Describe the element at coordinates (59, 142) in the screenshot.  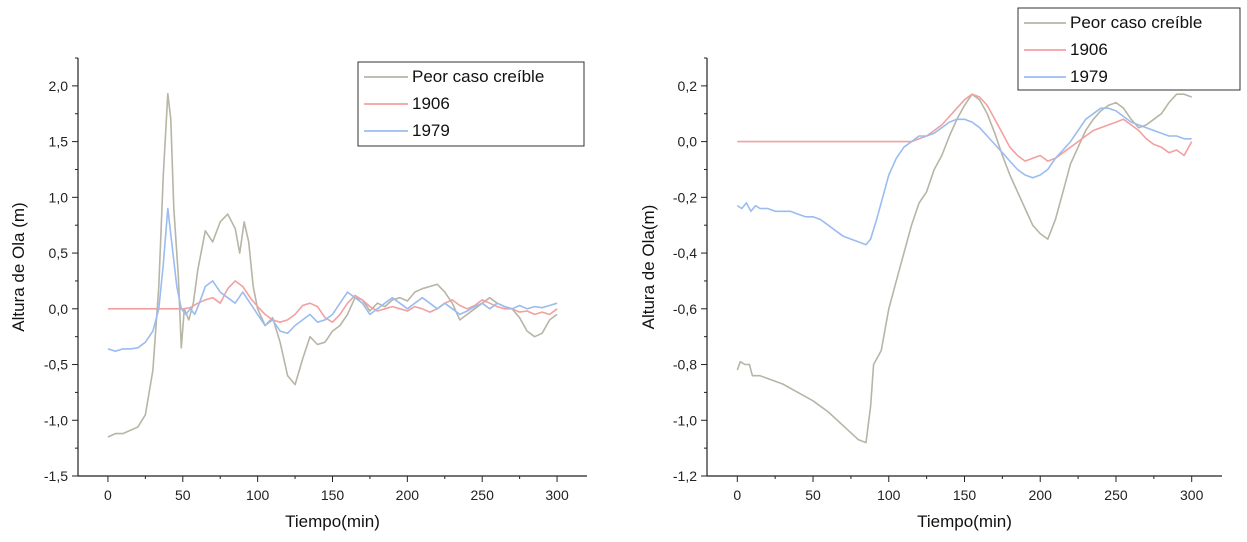
I see `y-tick-label: 1,5` at that location.